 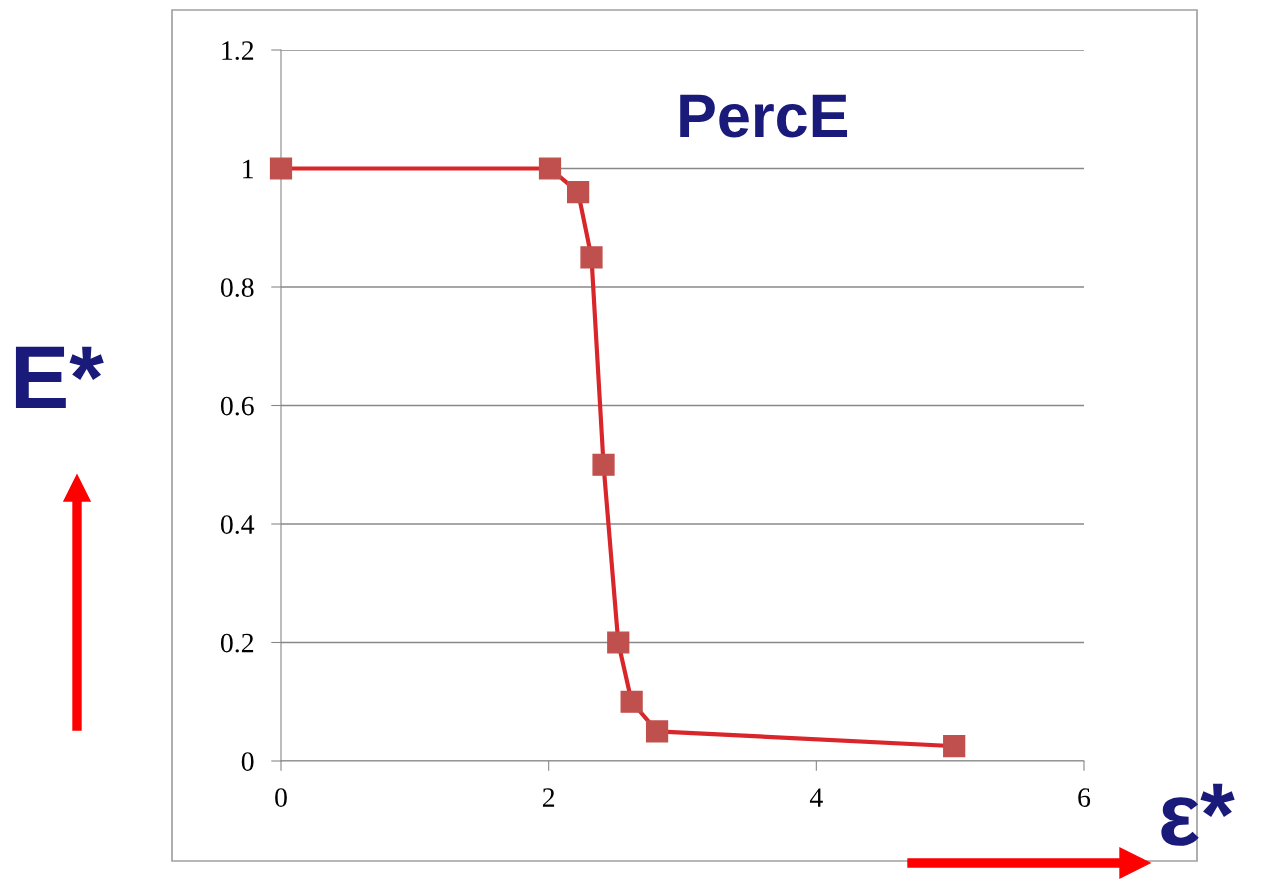 What do you see at coordinates (764, 116) in the screenshot?
I see `annotation: PercE` at bounding box center [764, 116].